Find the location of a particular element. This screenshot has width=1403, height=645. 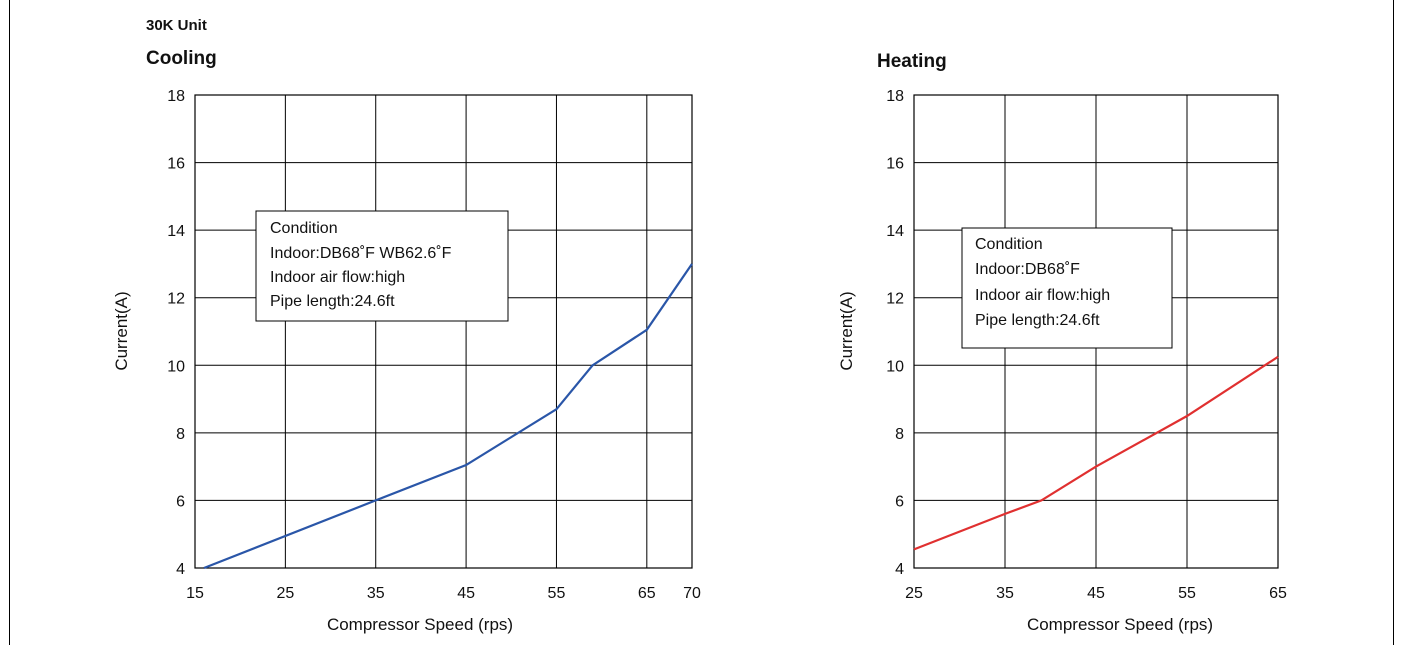

cooling-x-tick-label: 25 is located at coordinates (285, 593).